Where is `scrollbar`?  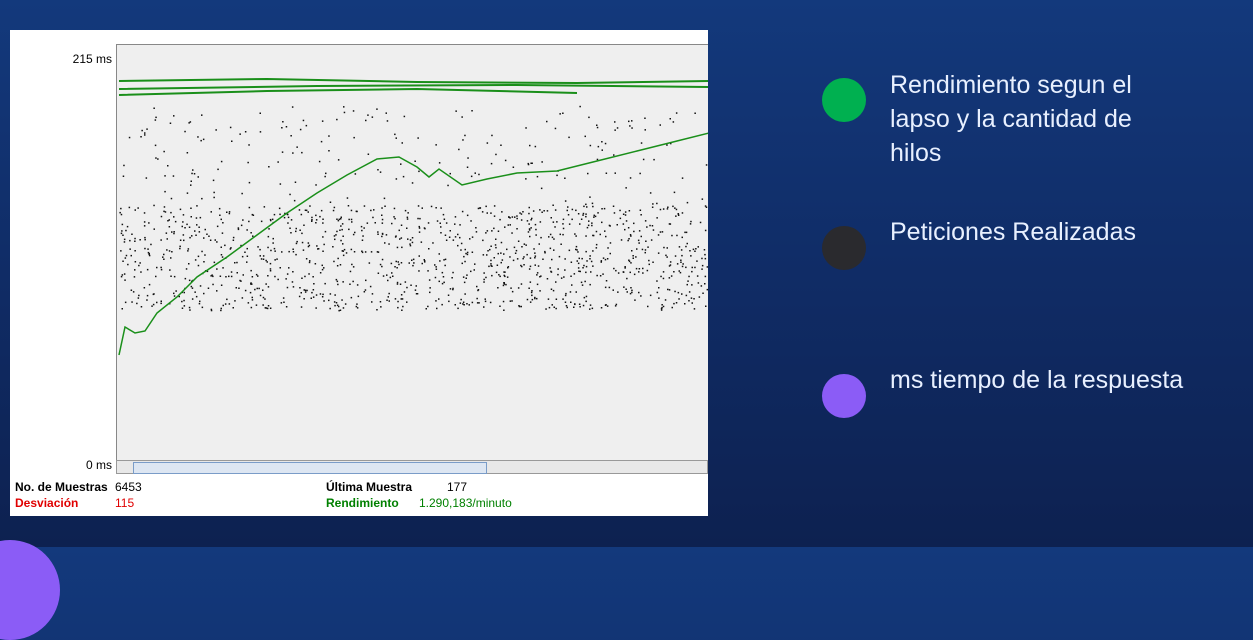 scrollbar is located at coordinates (412, 467).